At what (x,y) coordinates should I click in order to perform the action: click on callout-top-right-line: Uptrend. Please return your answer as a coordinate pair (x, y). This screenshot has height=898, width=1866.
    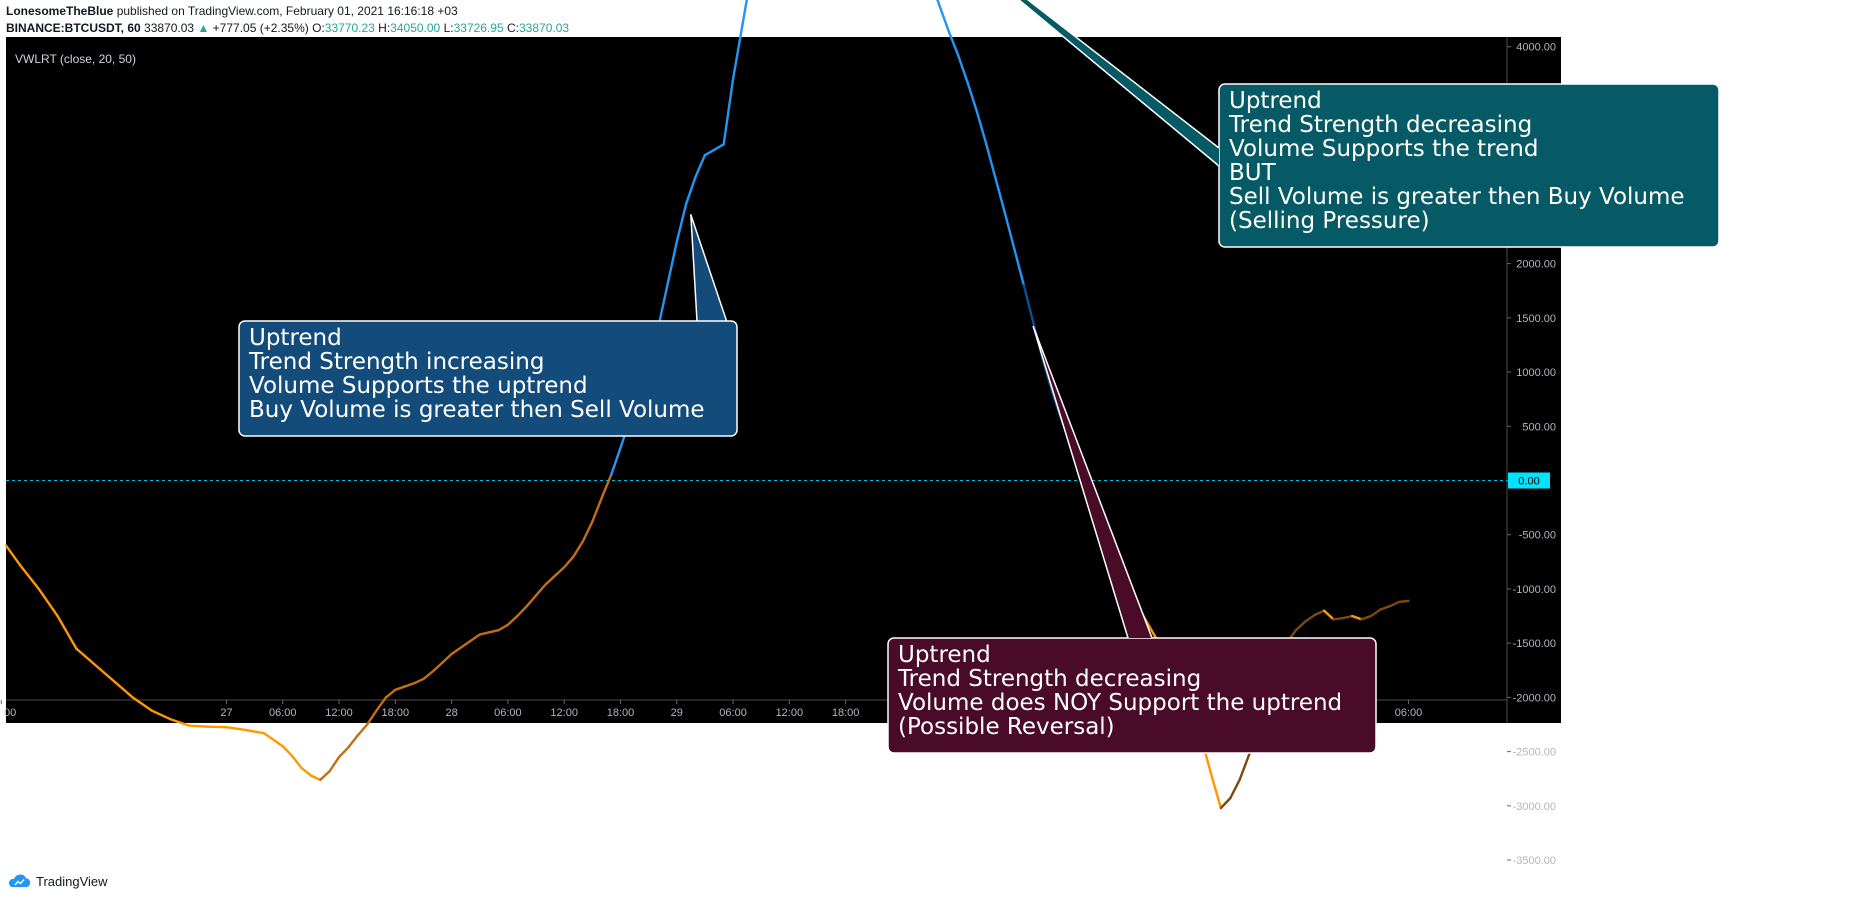
    Looking at the image, I should click on (1275, 101).